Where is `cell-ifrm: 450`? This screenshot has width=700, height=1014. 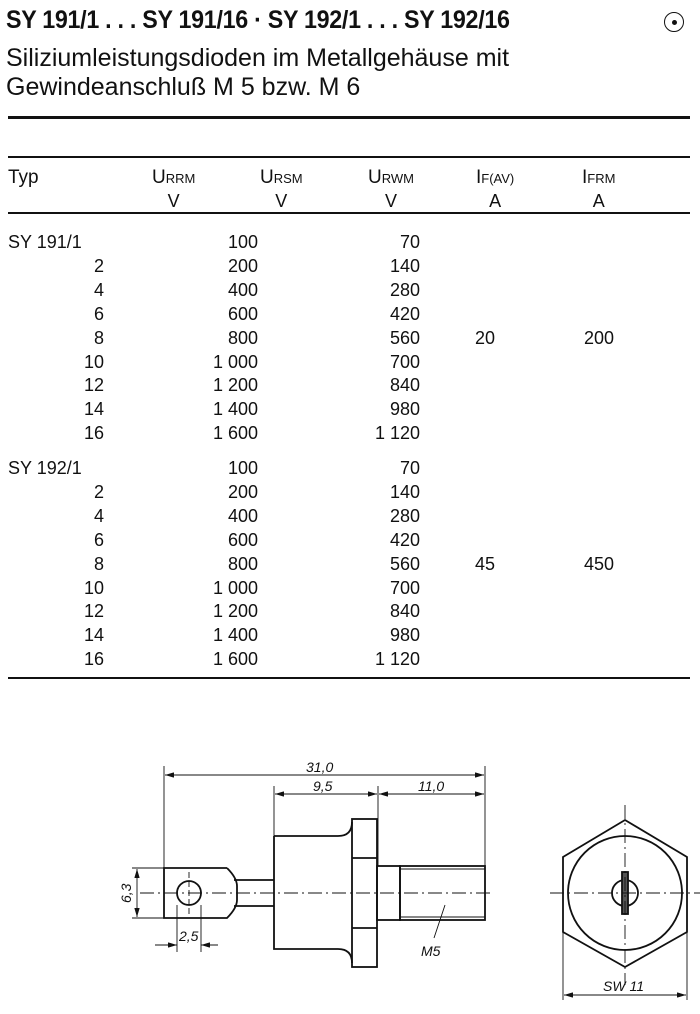
cell-ifrm: 450 is located at coordinates (599, 563).